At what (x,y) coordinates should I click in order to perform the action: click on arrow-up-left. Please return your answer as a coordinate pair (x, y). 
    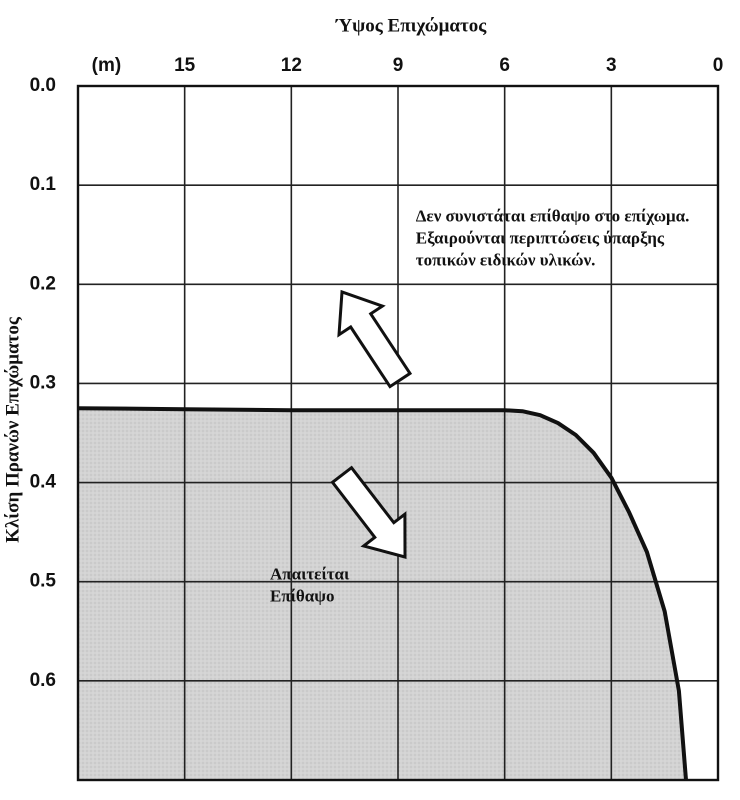
    Looking at the image, I should click on (375, 339).